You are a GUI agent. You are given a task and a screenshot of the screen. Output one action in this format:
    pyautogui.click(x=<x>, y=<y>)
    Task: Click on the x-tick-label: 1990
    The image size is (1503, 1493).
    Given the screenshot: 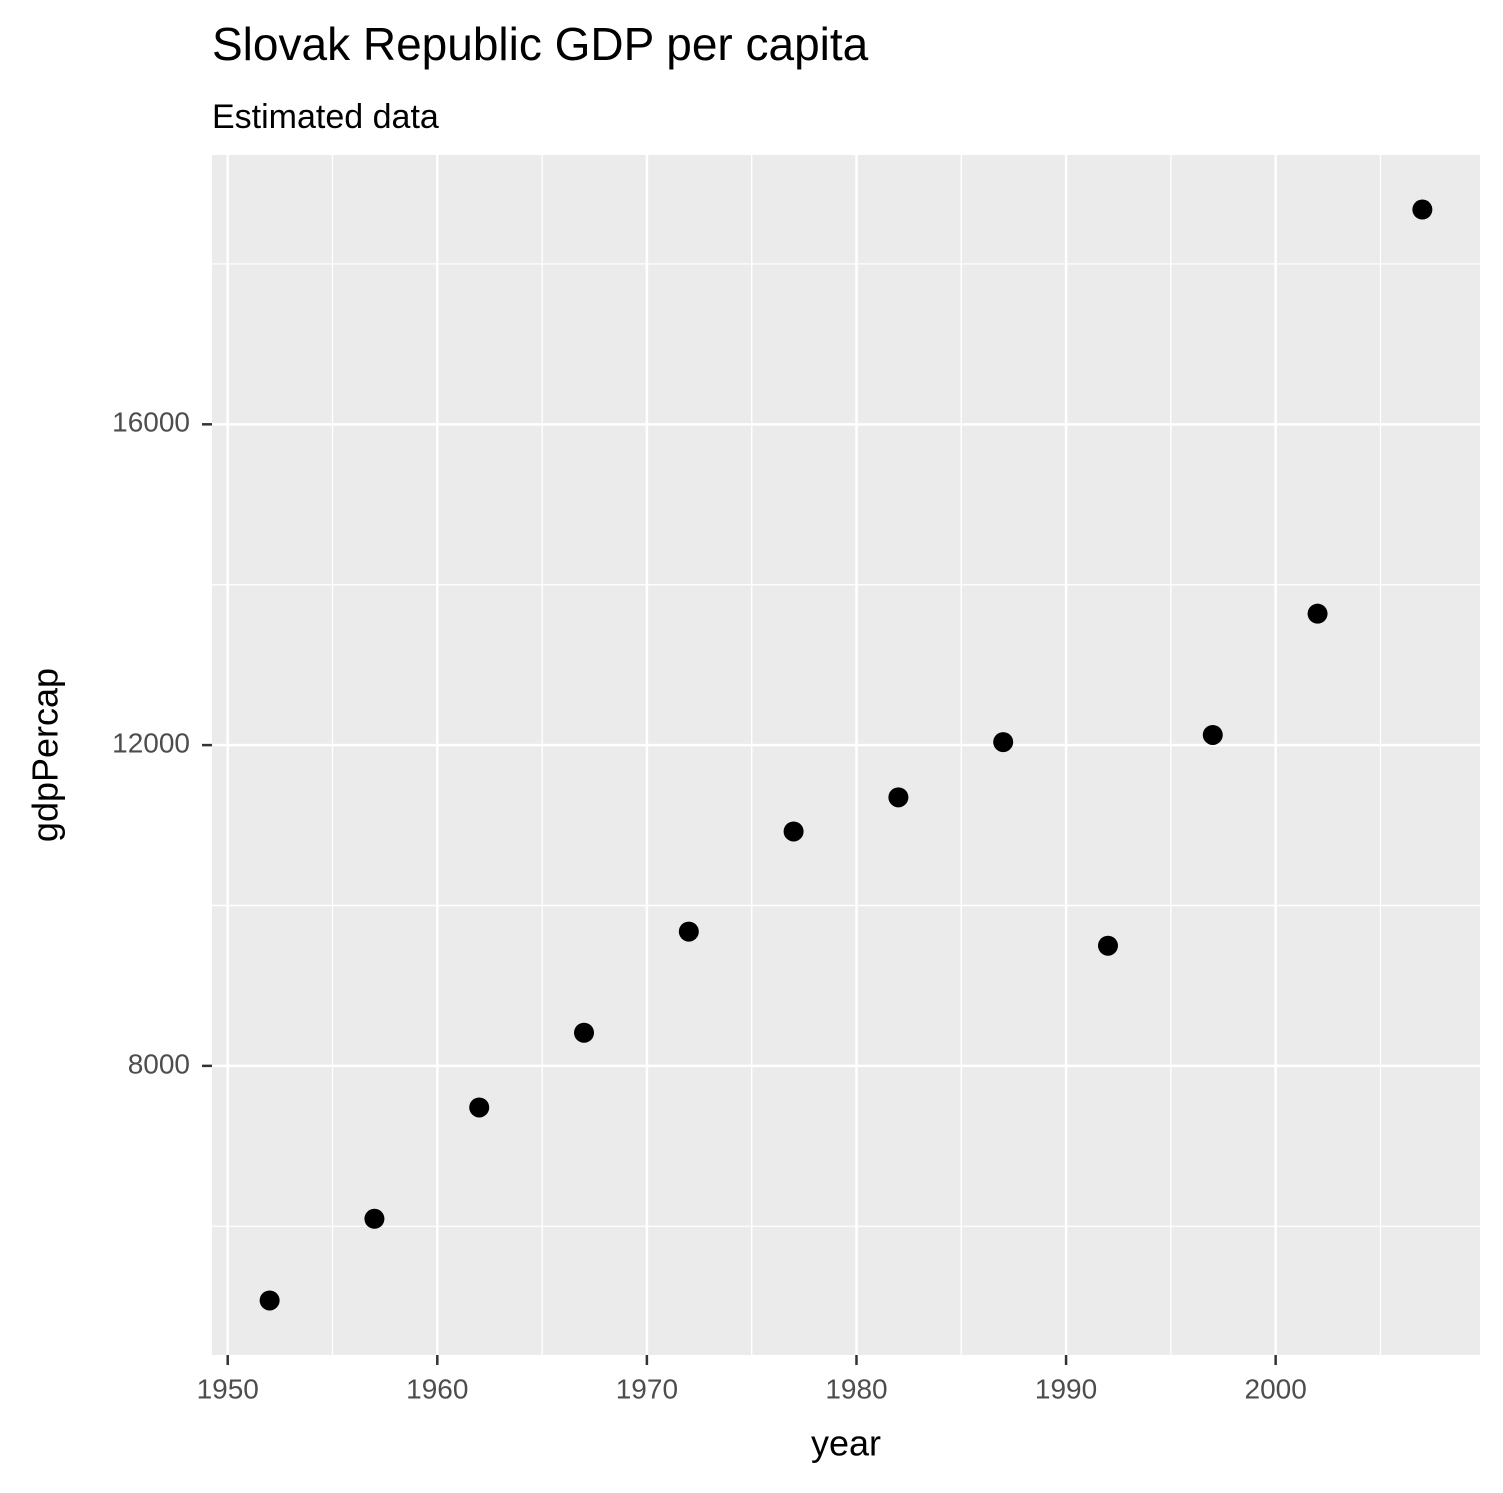 What is the action you would take?
    pyautogui.click(x=1066, y=1388)
    